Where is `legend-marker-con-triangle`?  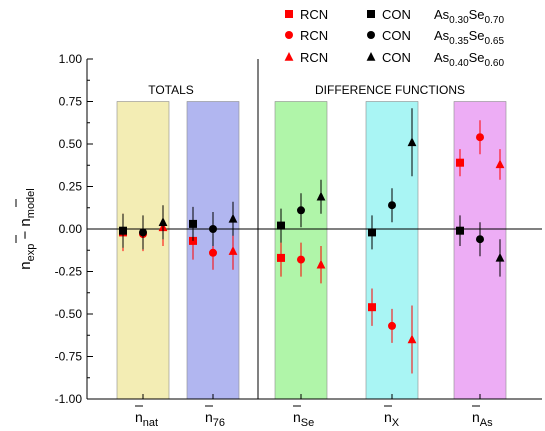
legend-marker-con-triangle is located at coordinates (371, 56).